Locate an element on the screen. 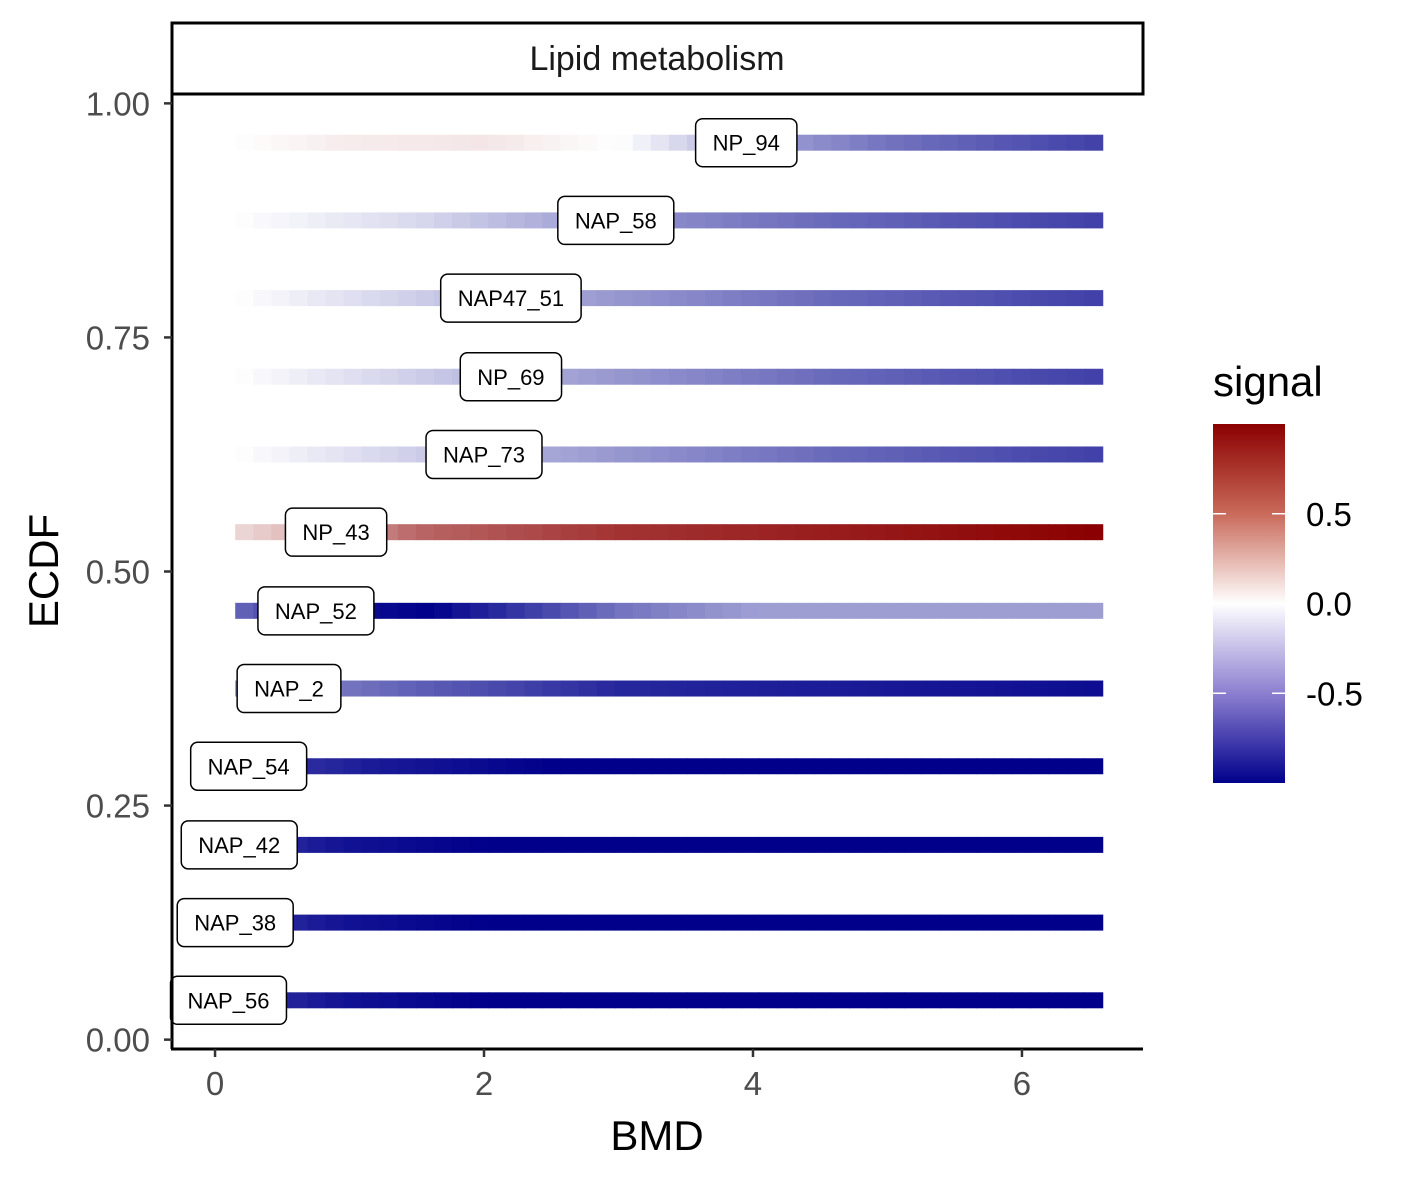  series-label-text: NAP_73 is located at coordinates (484, 454).